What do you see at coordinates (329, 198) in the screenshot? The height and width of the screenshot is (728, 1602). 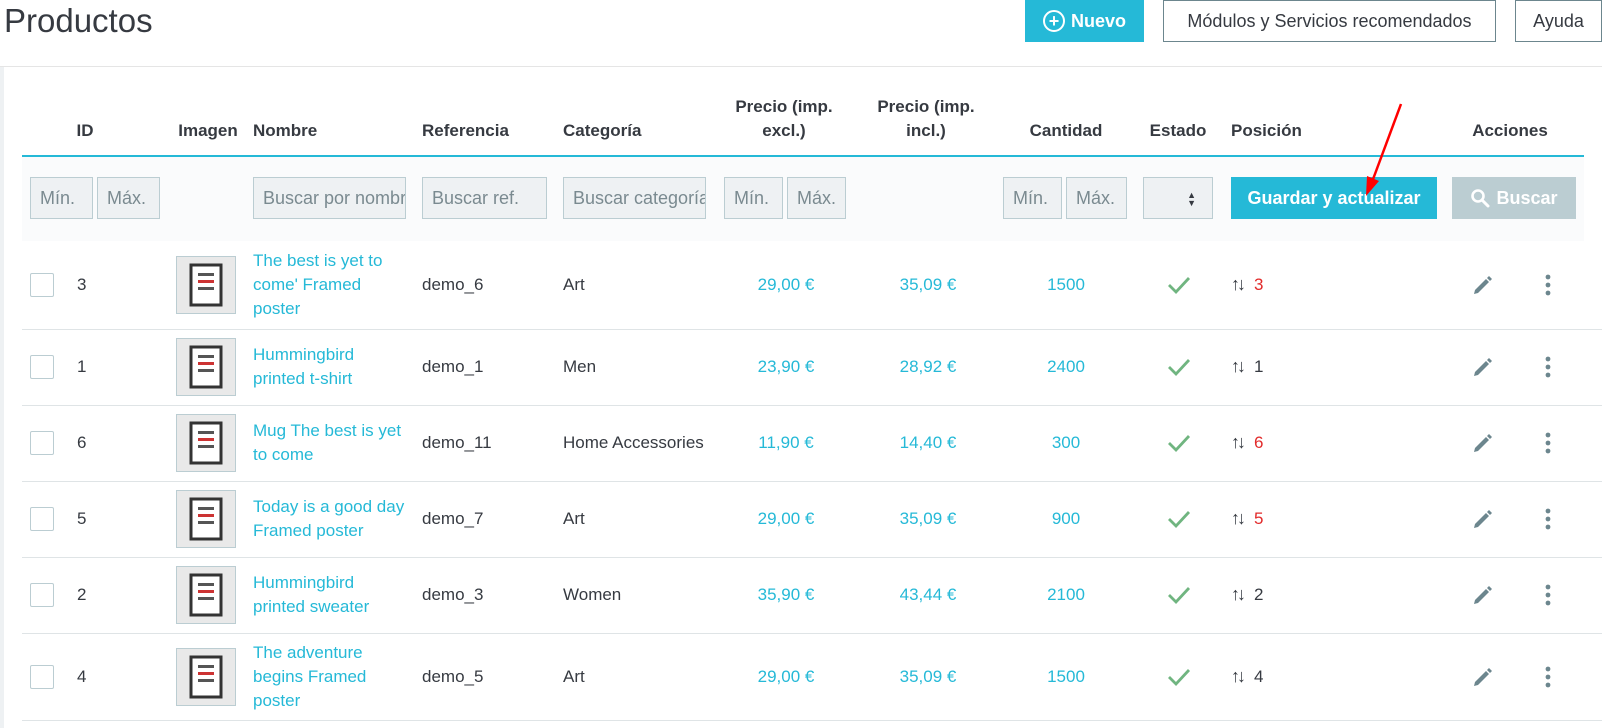 I see `name-search-input: Buscar por nombre` at bounding box center [329, 198].